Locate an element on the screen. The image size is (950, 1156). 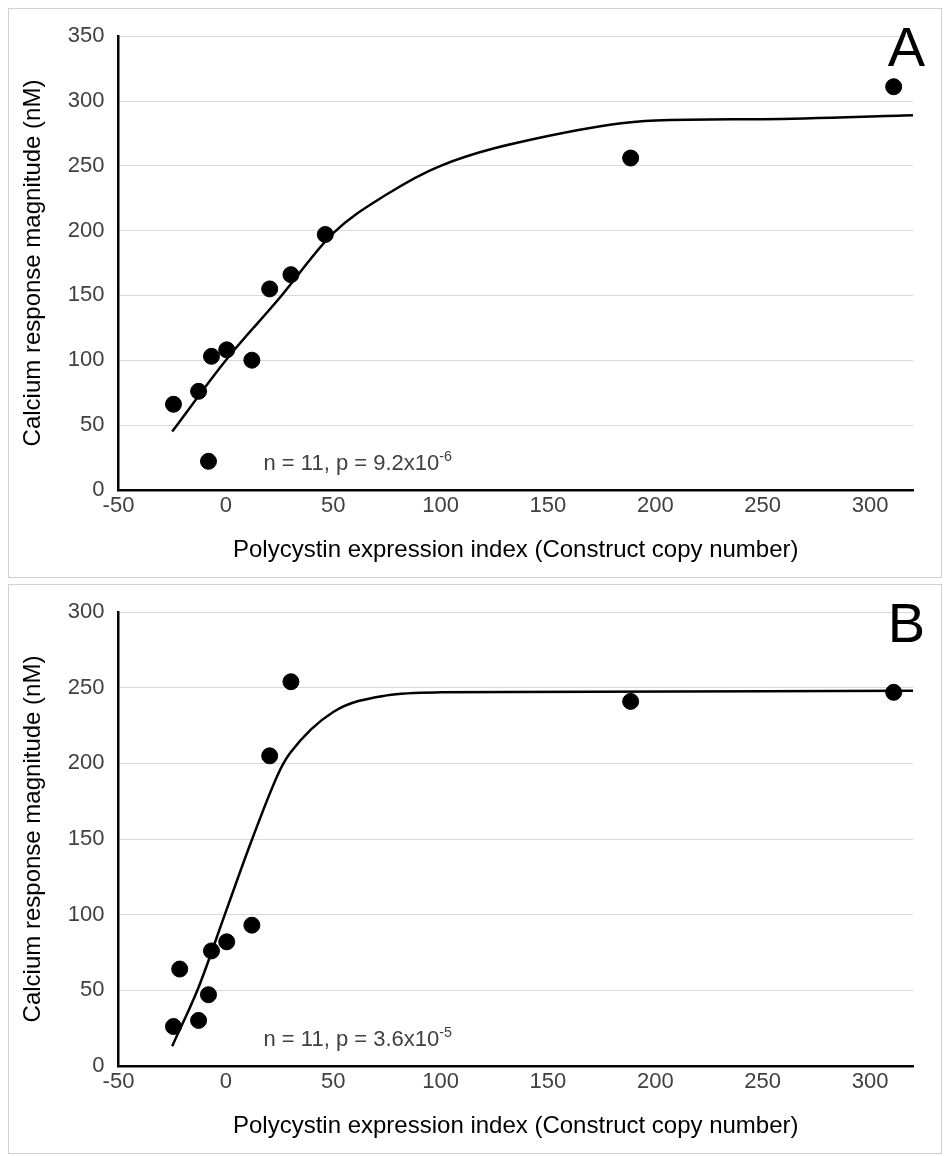
chart-title: B is located at coordinates (906, 622).